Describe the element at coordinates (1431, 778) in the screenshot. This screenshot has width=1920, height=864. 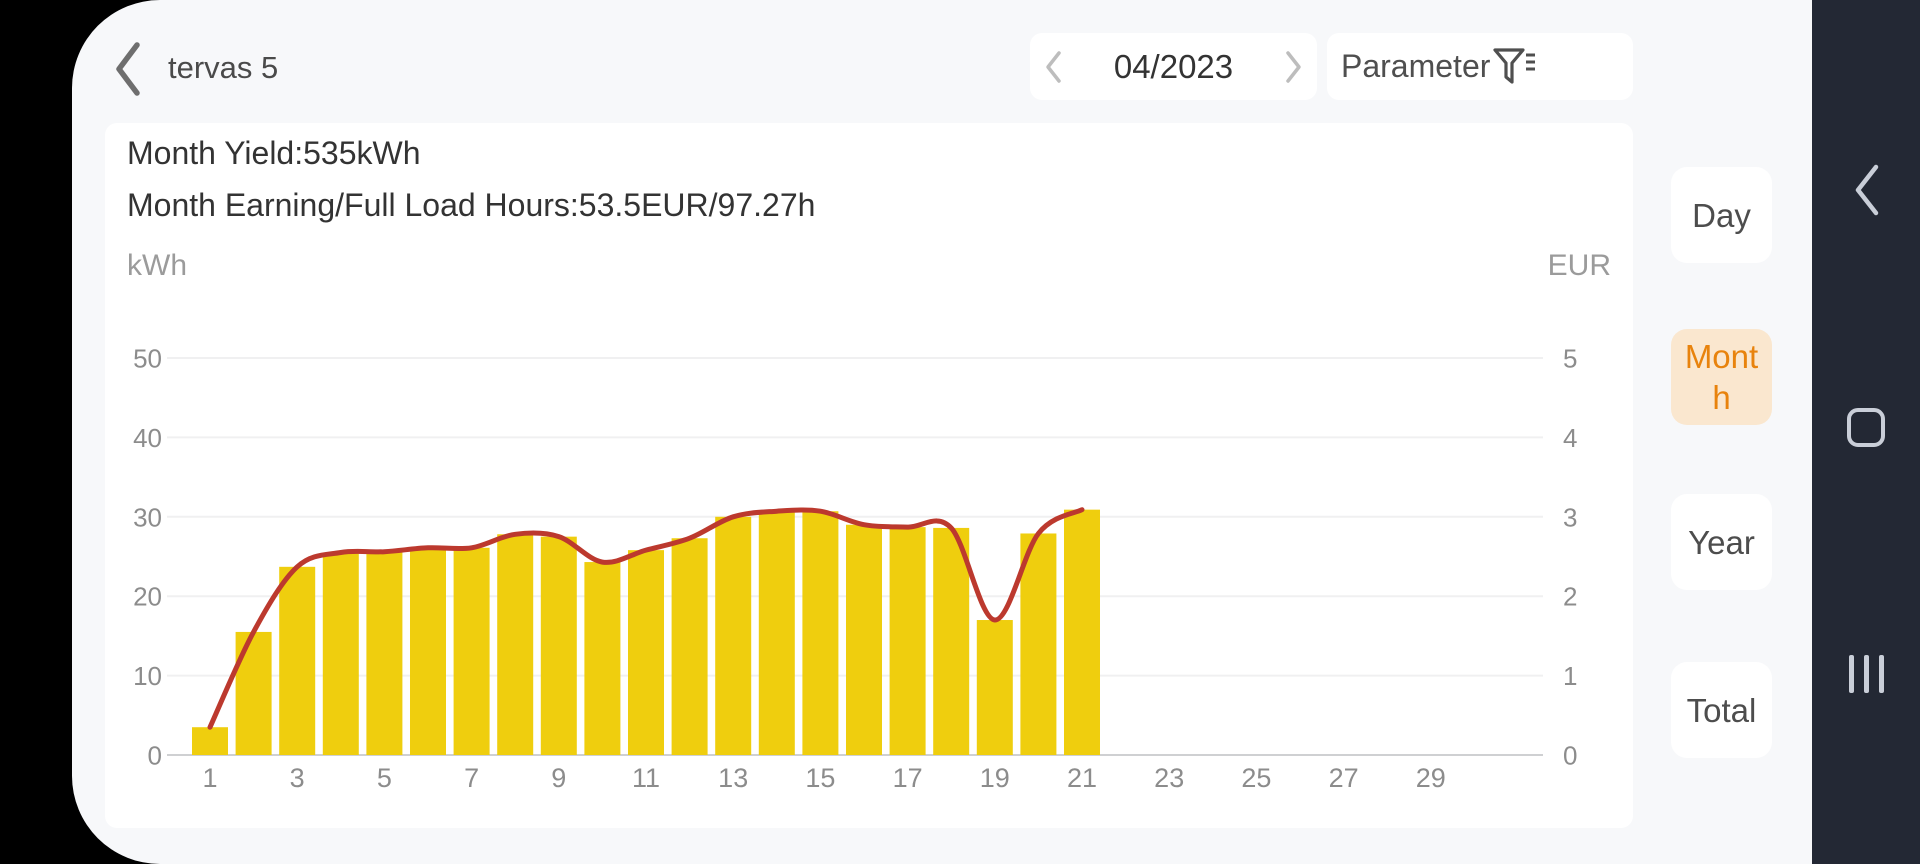
I see `svg-text: 29` at that location.